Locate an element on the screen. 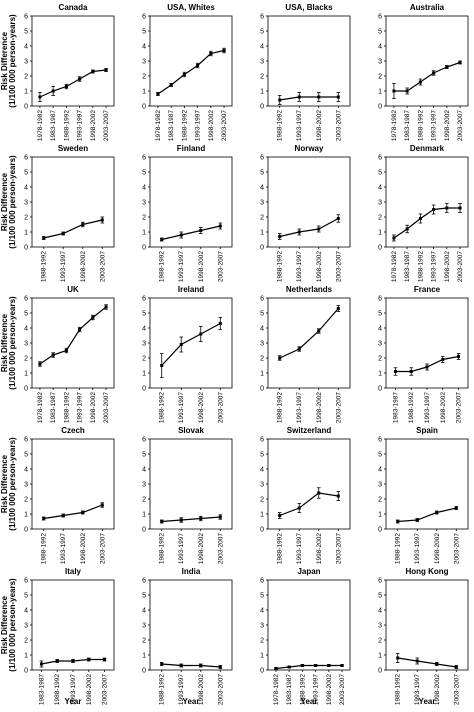 The width and height of the screenshot is (474, 712). panel-title: Hong Kong is located at coordinates (426, 571).